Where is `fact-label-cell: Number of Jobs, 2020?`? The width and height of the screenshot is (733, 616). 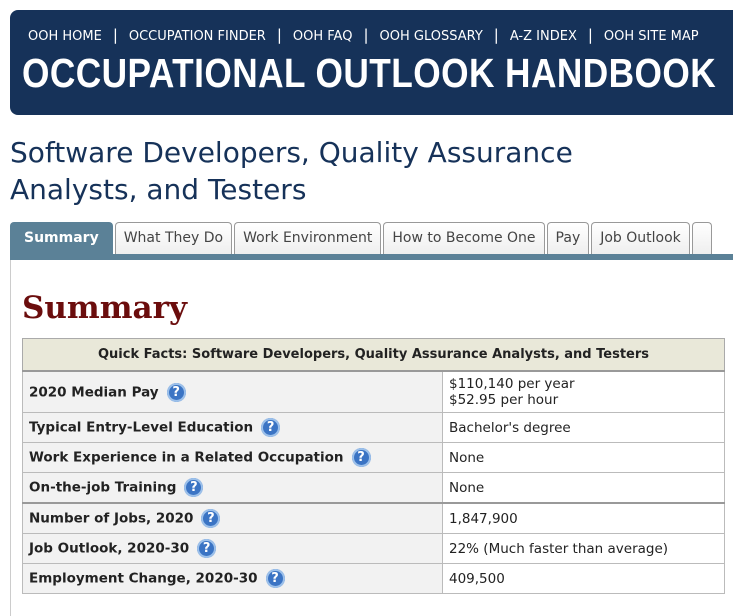 fact-label-cell: Number of Jobs, 2020? is located at coordinates (232, 518).